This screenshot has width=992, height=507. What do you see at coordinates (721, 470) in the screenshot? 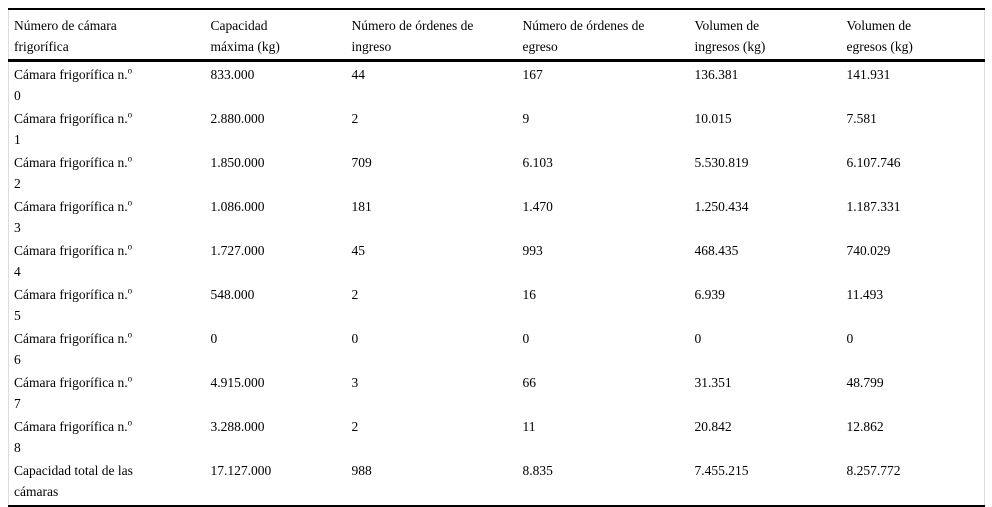
I see `cell-volumen-ingresos: 7.455.215` at bounding box center [721, 470].